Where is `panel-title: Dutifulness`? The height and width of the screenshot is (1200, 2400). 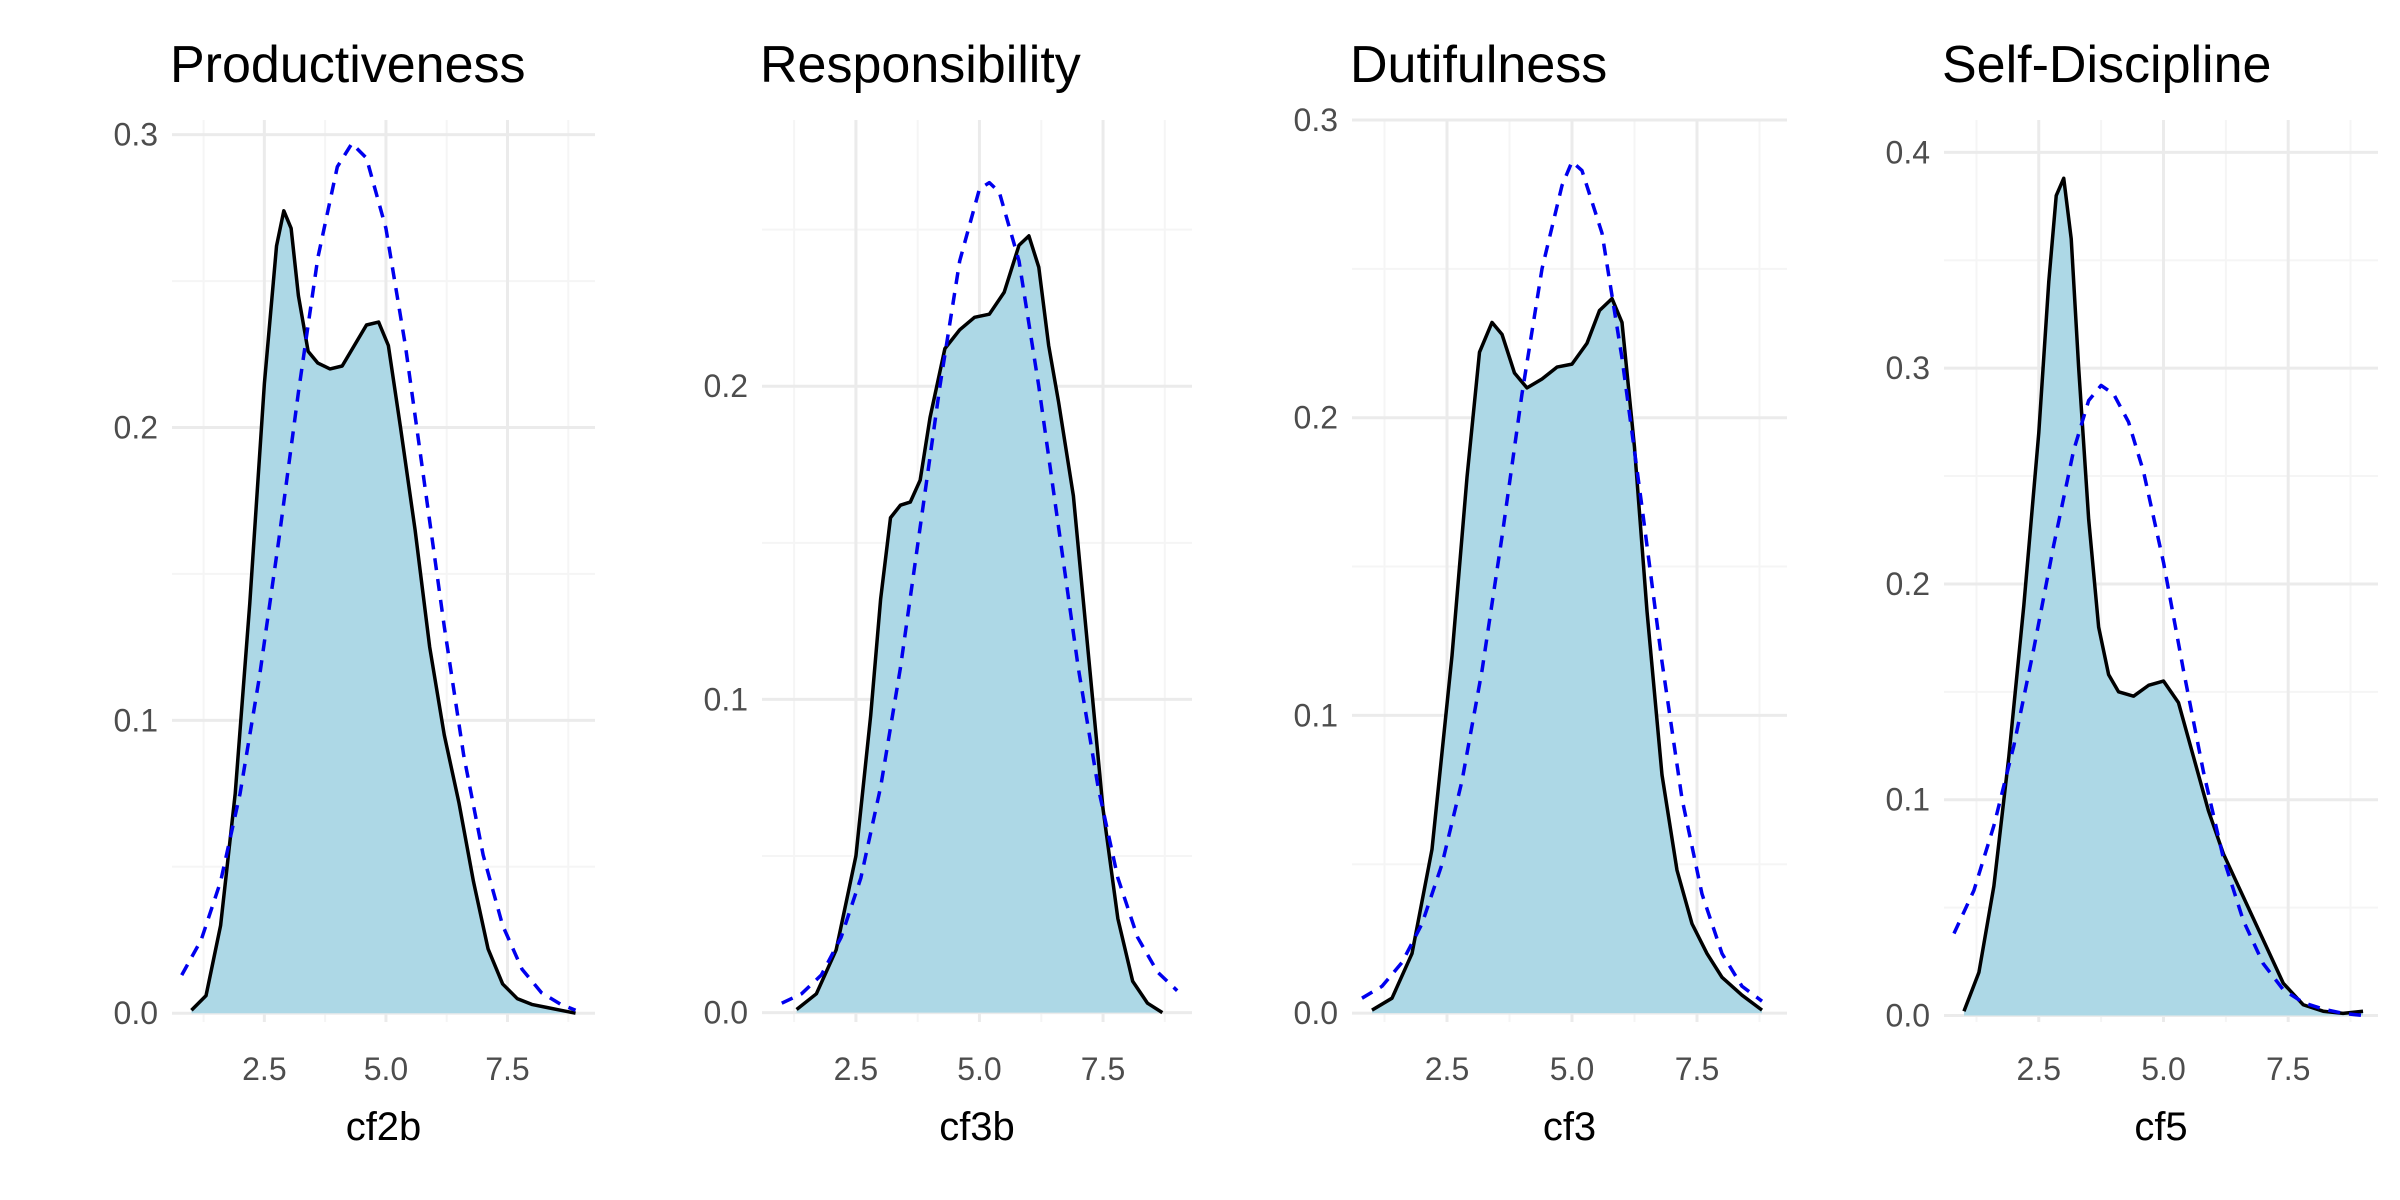
panel-title: Dutifulness is located at coordinates (1478, 65).